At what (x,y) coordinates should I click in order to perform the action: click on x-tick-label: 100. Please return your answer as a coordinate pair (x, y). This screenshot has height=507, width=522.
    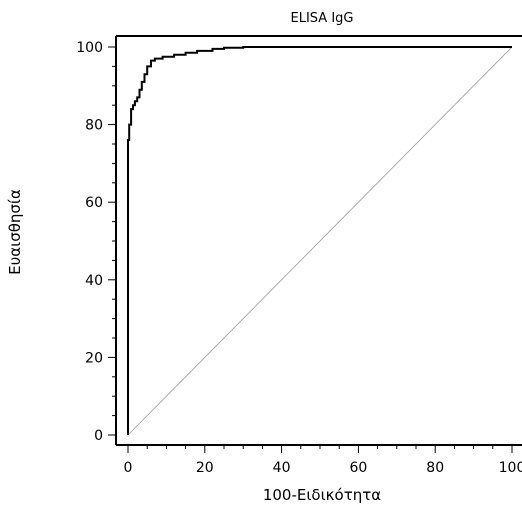
    Looking at the image, I should click on (510, 468).